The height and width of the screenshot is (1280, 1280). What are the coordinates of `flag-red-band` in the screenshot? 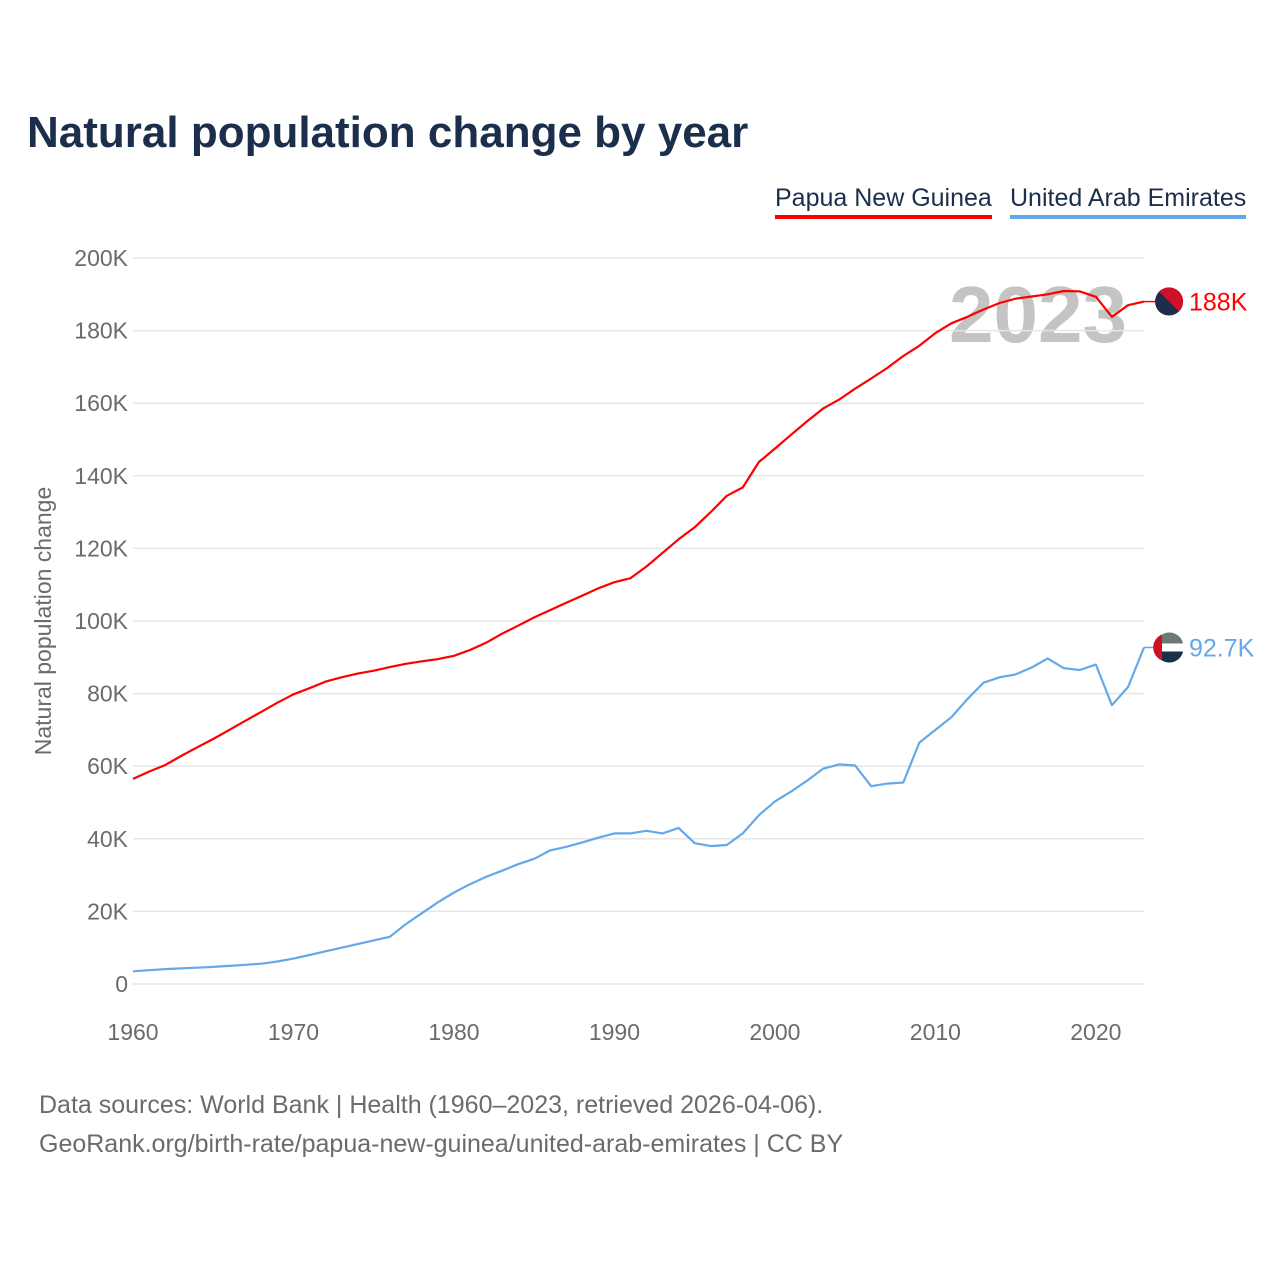 It's located at (1157, 647).